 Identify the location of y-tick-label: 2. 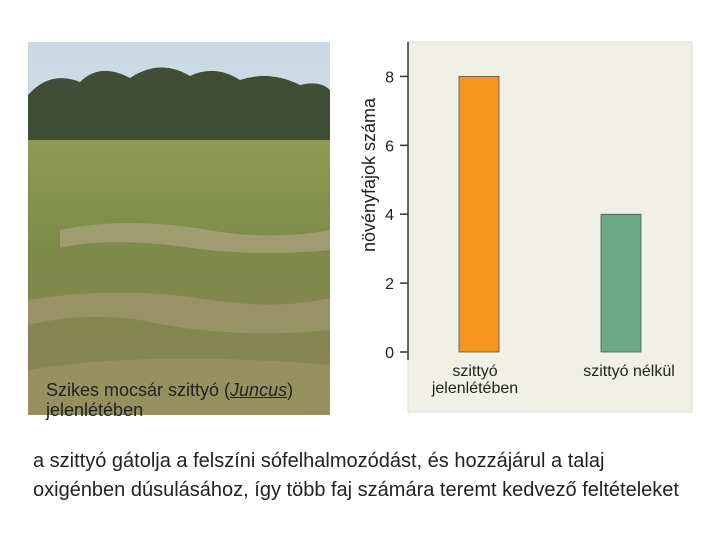
(389, 284).